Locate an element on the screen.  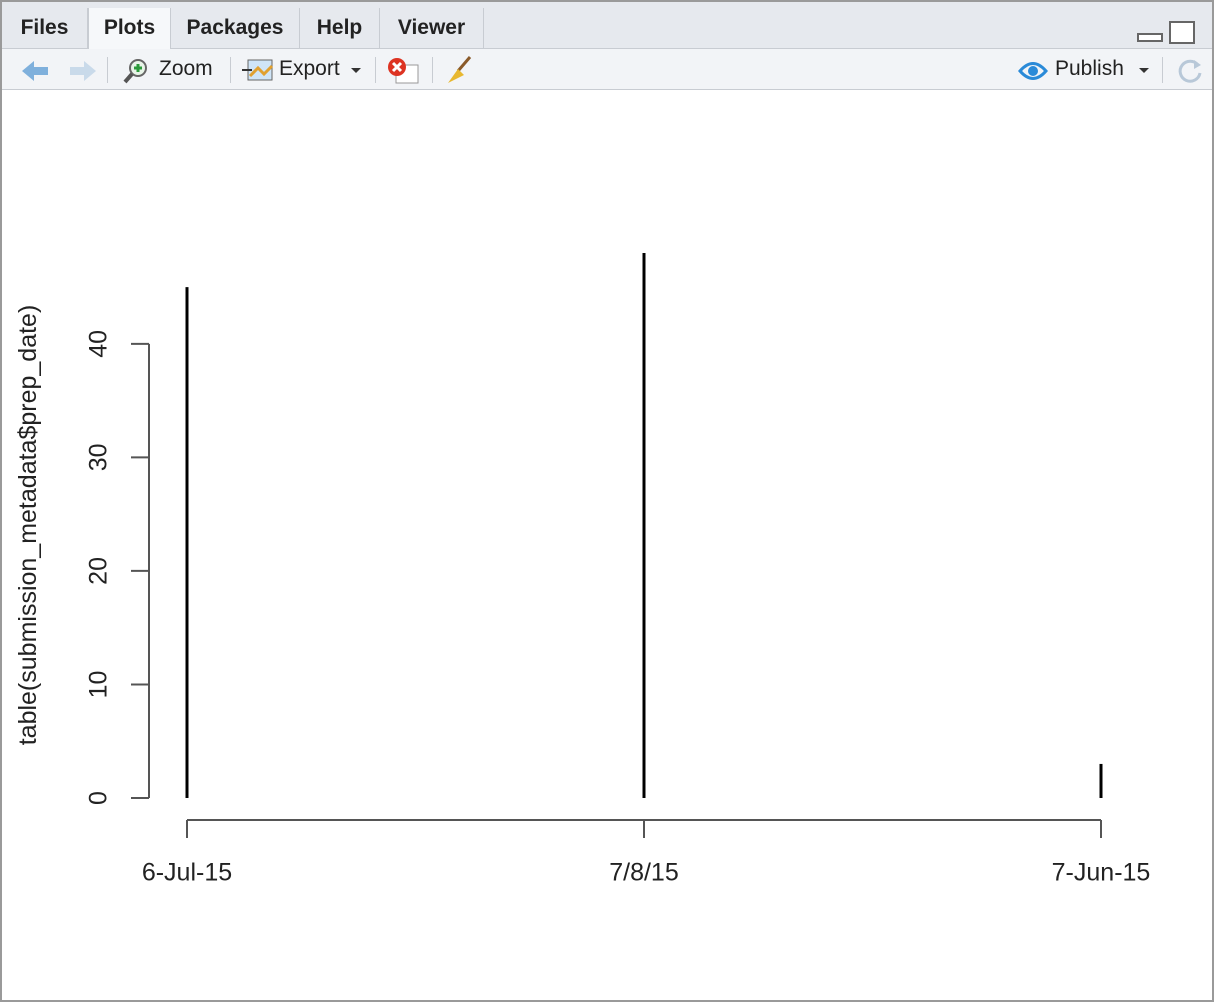
tab: Packages is located at coordinates (235, 28).